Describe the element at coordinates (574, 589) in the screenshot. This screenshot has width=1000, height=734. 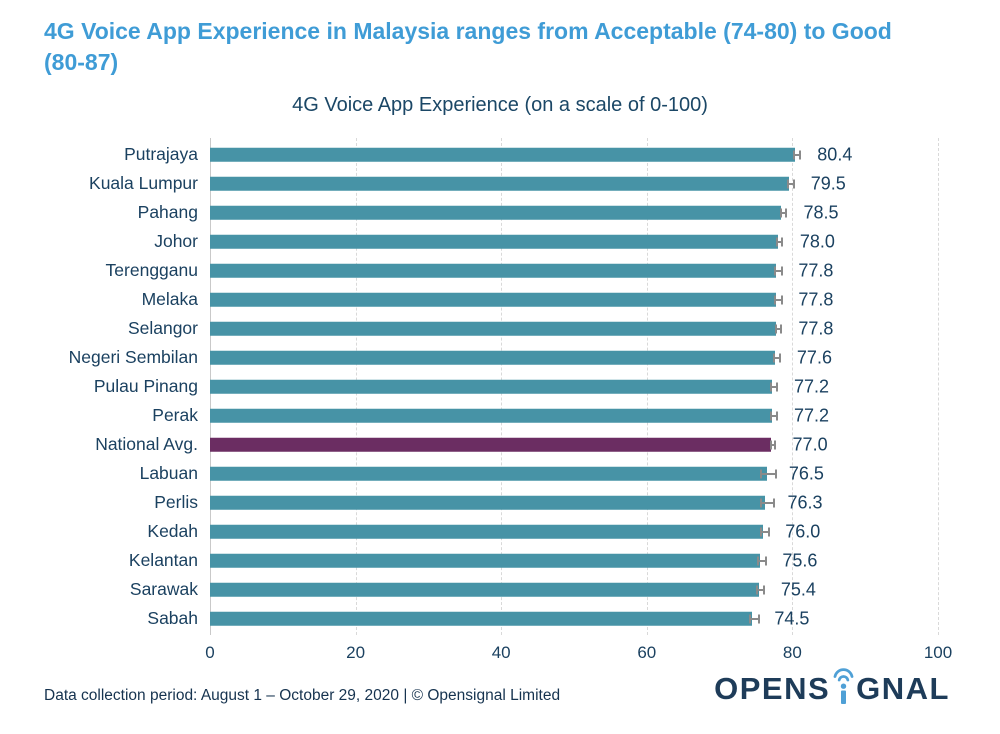
I see `bar-track: 75.4` at that location.